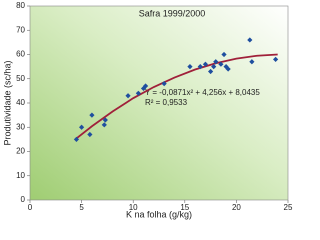 This screenshot has height=240, width=320. I want to click on x-tick-label: 25, so click(288, 207).